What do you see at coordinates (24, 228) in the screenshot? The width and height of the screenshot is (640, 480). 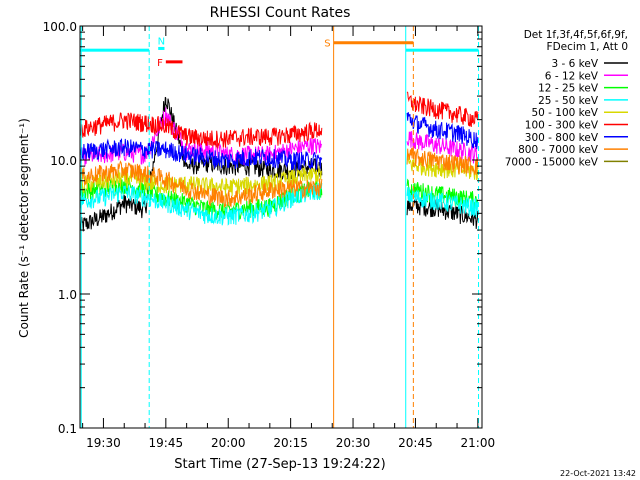 I see `y-axis-label: Count Rate (s⁻¹ detector segment⁻¹)` at bounding box center [24, 228].